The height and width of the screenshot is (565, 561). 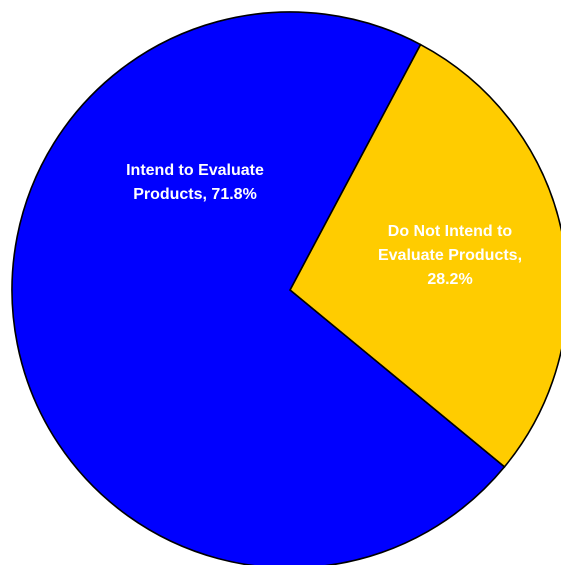 What do you see at coordinates (195, 194) in the screenshot?
I see `pie-slice-label-line: Products, 71.8%` at bounding box center [195, 194].